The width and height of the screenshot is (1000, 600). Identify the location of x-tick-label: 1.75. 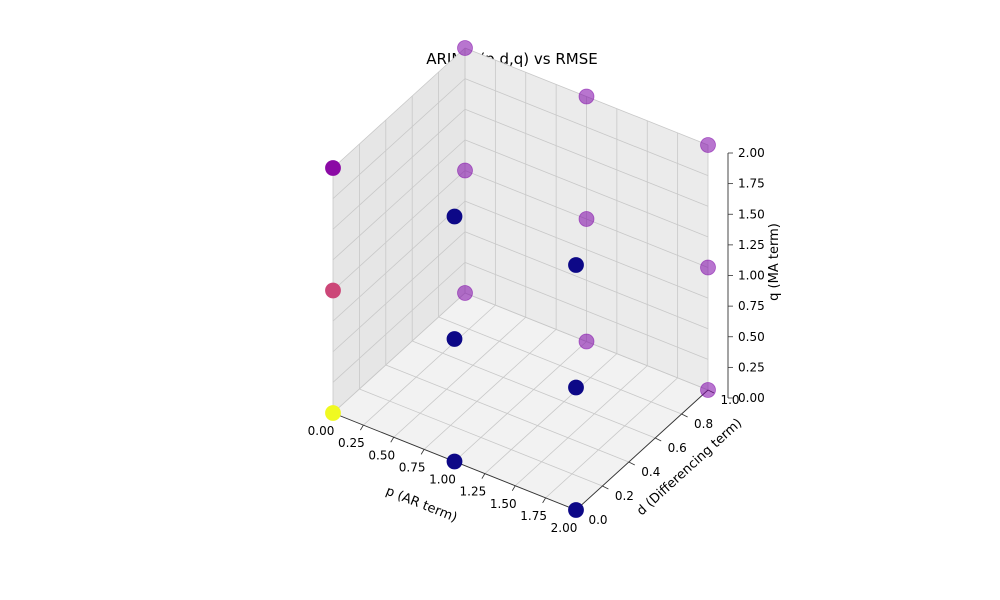
(533, 516).